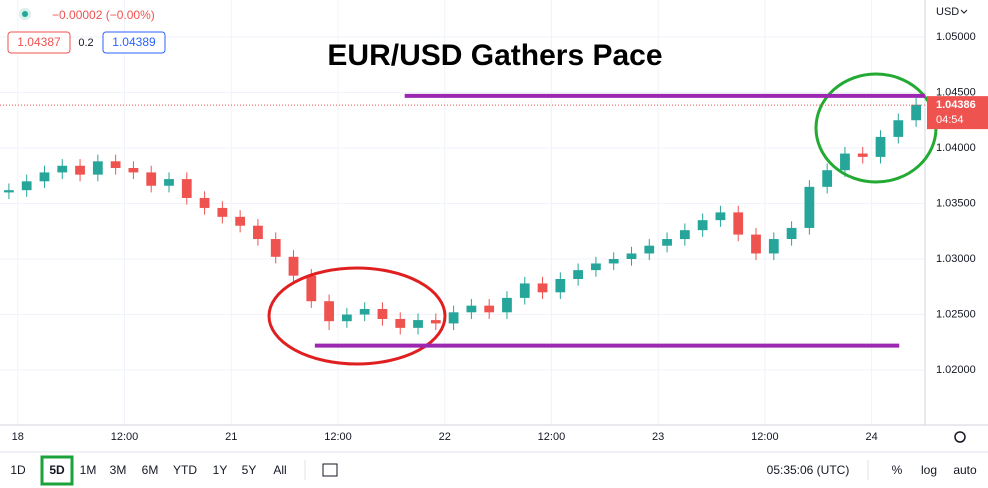 This screenshot has height=488, width=988. Describe the element at coordinates (960, 437) in the screenshot. I see `settings-icon` at that location.